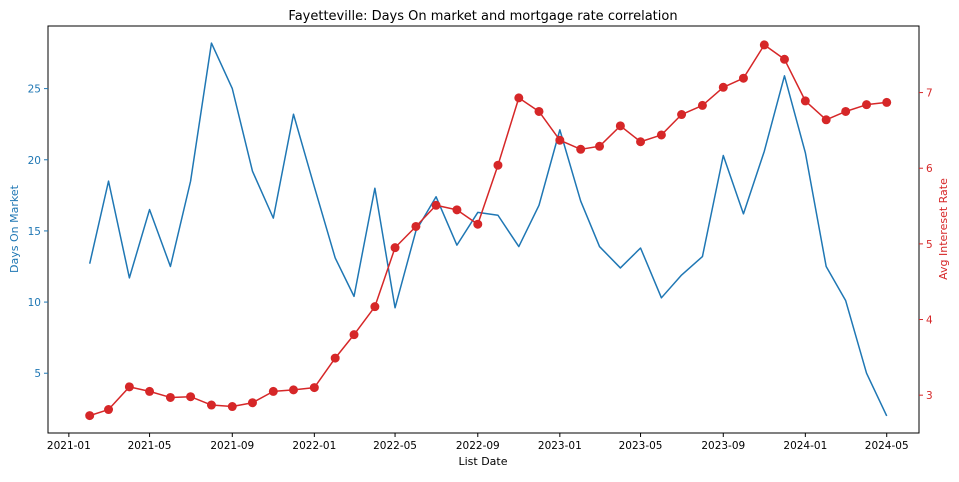 Image resolution: width=959 pixels, height=482 pixels. What do you see at coordinates (560, 446) in the screenshot?
I see `x-tick-label: 2023-01` at bounding box center [560, 446].